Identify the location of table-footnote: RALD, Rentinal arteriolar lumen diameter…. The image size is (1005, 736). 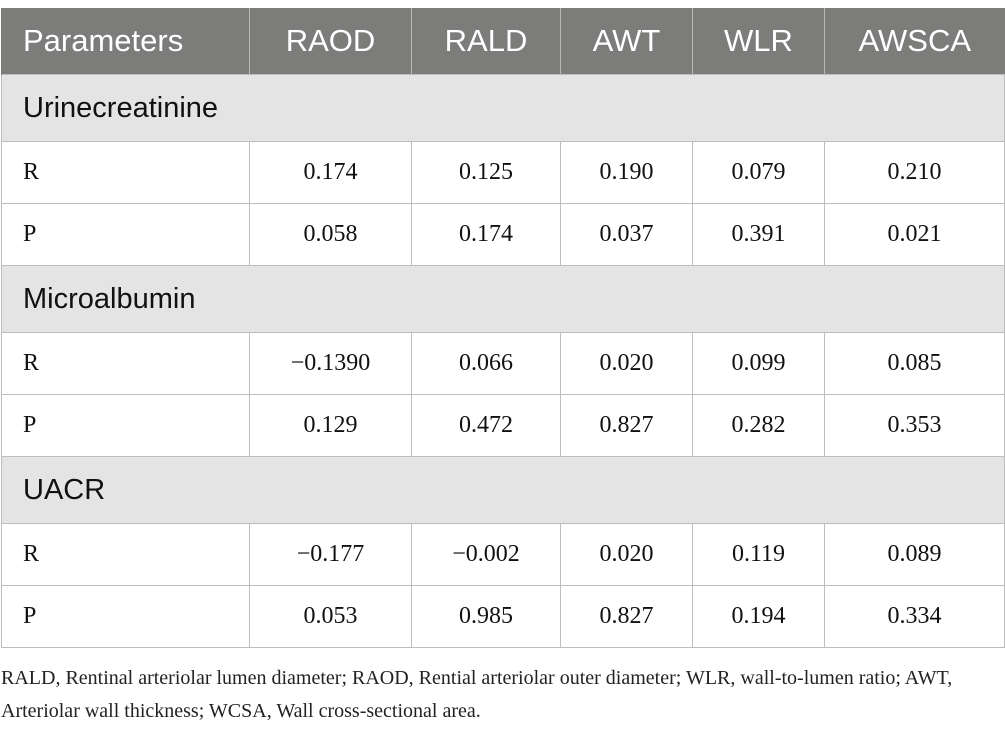
(477, 694).